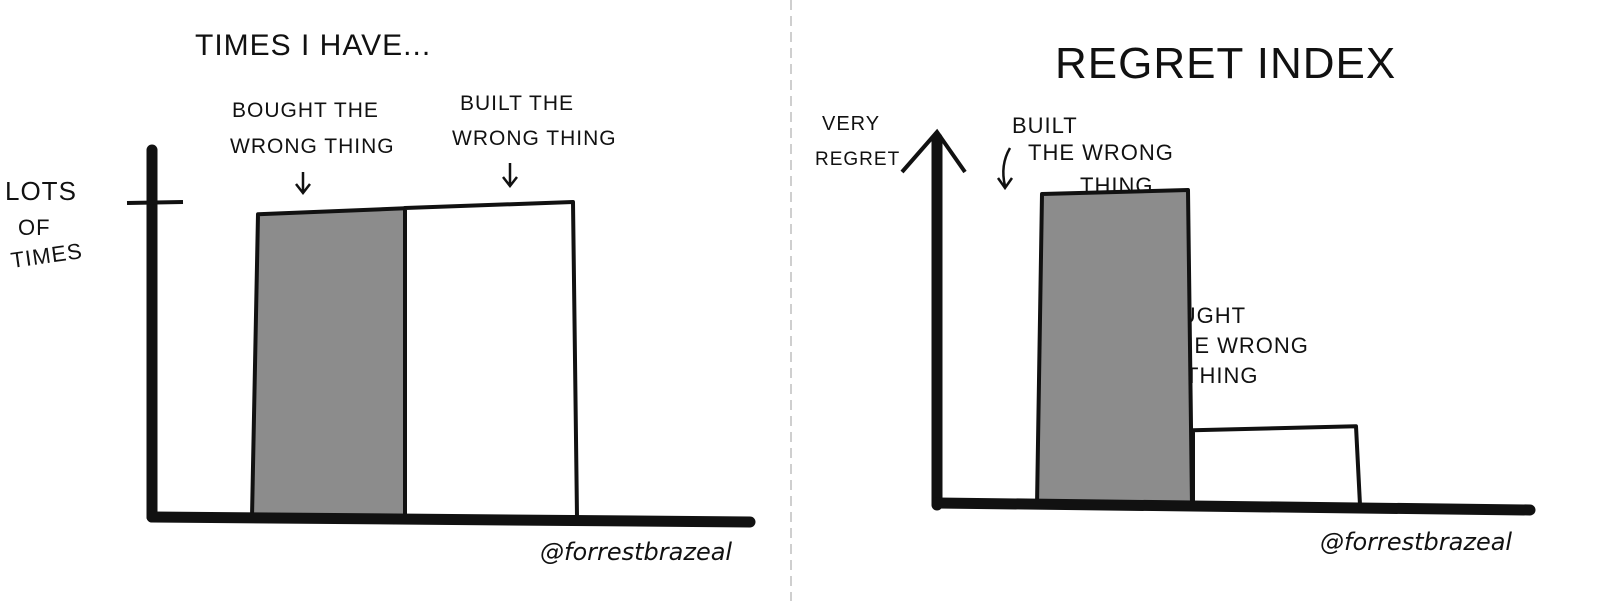 Image resolution: width=1600 pixels, height=601 pixels. Describe the element at coordinates (41, 191) in the screenshot. I see `left-ytick-line1: LOTS` at that location.